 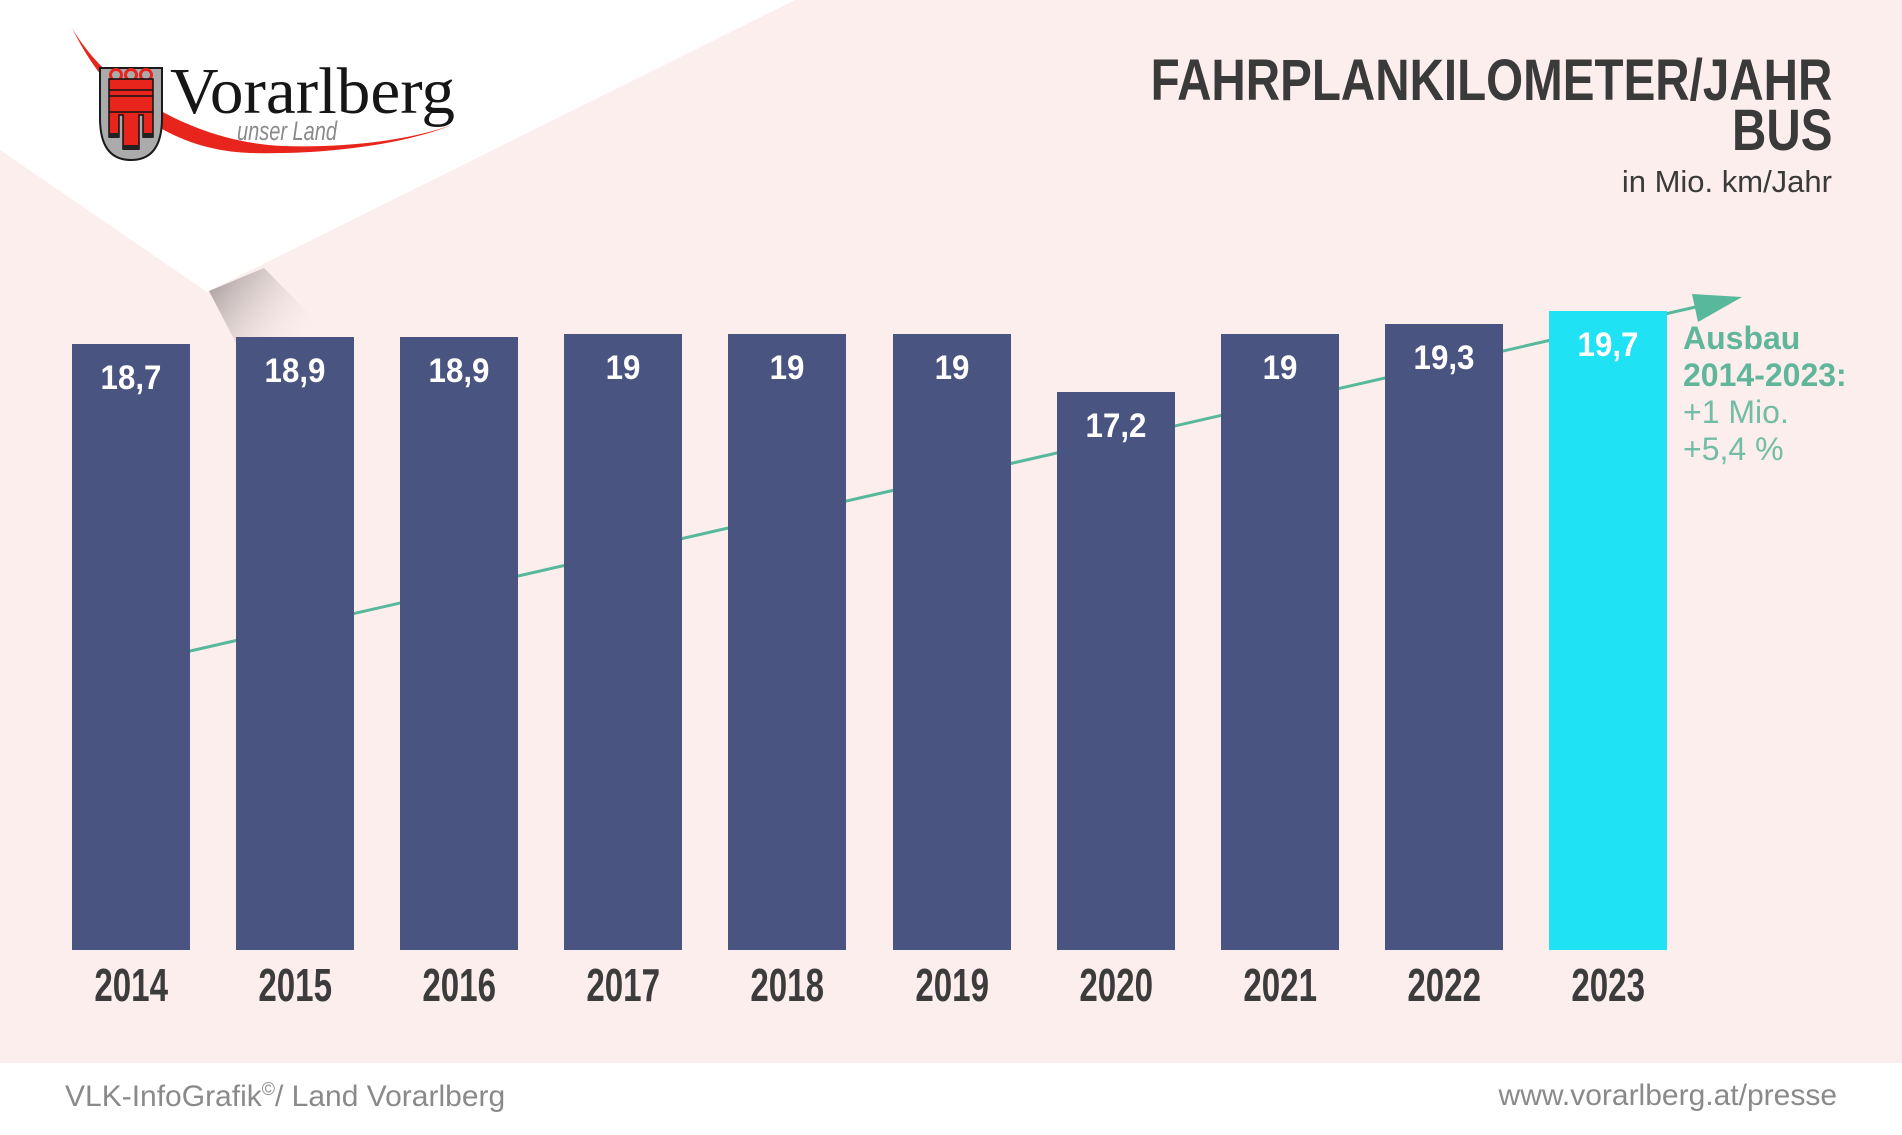 I want to click on bar-2016: 18,9, so click(x=459, y=643).